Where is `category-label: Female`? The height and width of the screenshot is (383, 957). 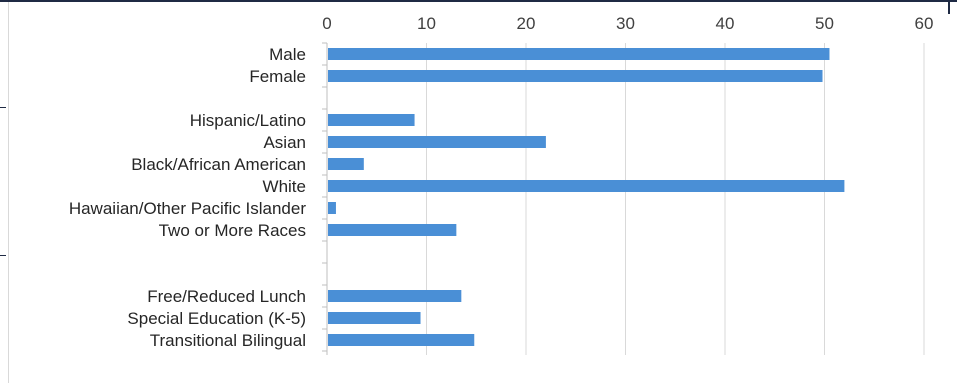
category-label: Female is located at coordinates (277, 76).